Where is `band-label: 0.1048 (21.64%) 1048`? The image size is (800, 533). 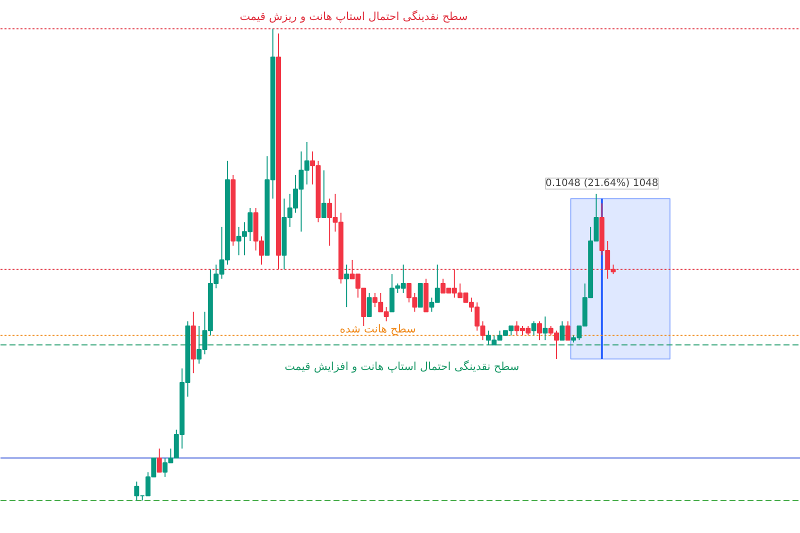
band-label: 0.1048 (21.64%) 1048 is located at coordinates (602, 184).